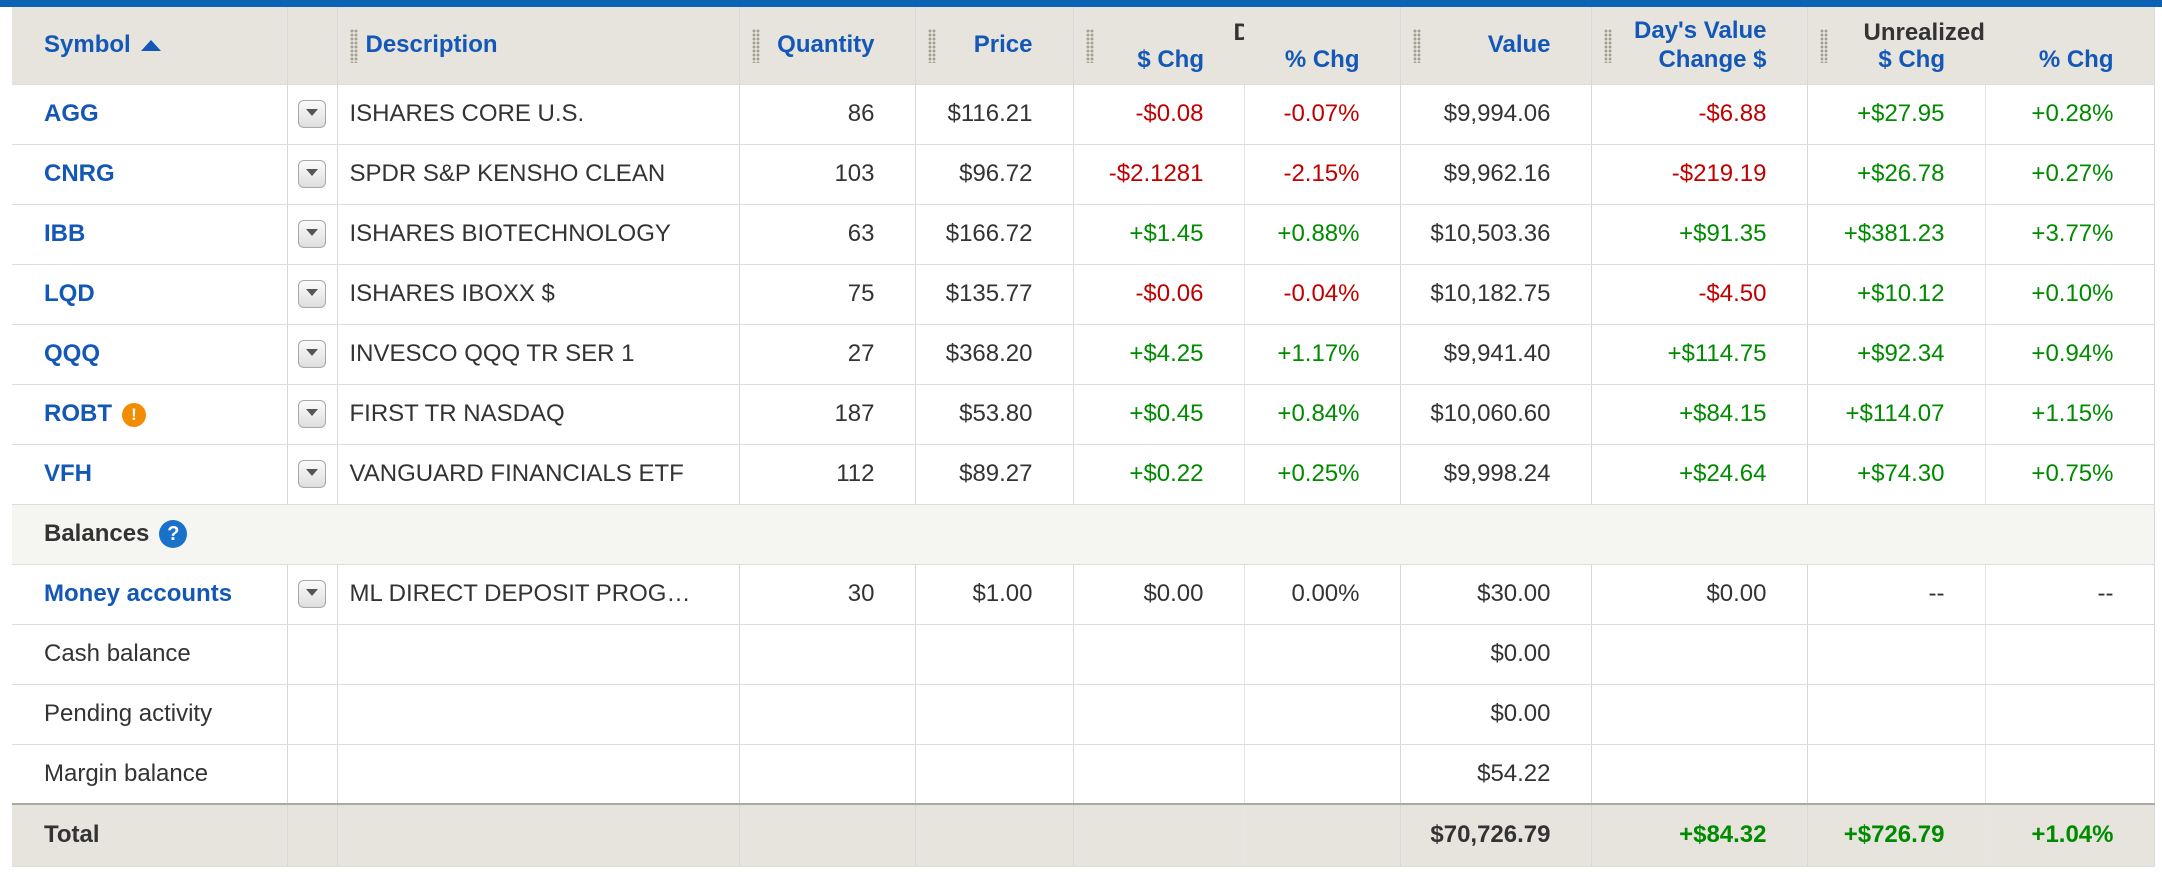  Describe the element at coordinates (1699, 114) in the screenshot. I see `day-value-change-cell: -$6.88` at that location.